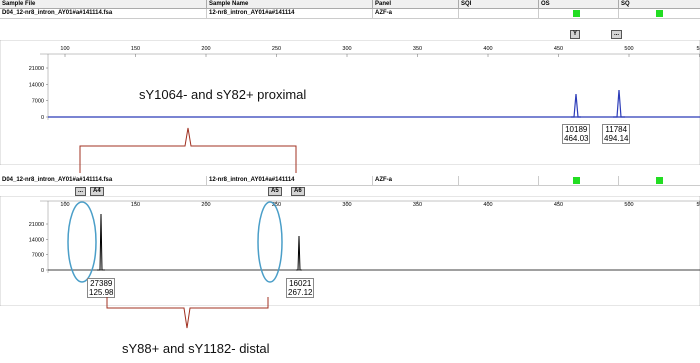  I want to click on peak-label-27389: 27389 125.98, so click(101, 288).